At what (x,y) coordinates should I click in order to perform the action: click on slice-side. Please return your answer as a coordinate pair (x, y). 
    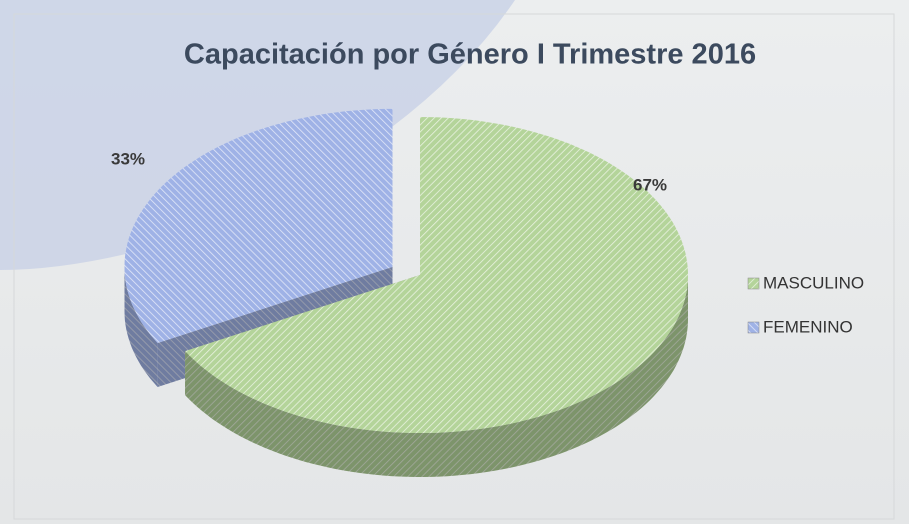
    Looking at the image, I should click on (141, 326).